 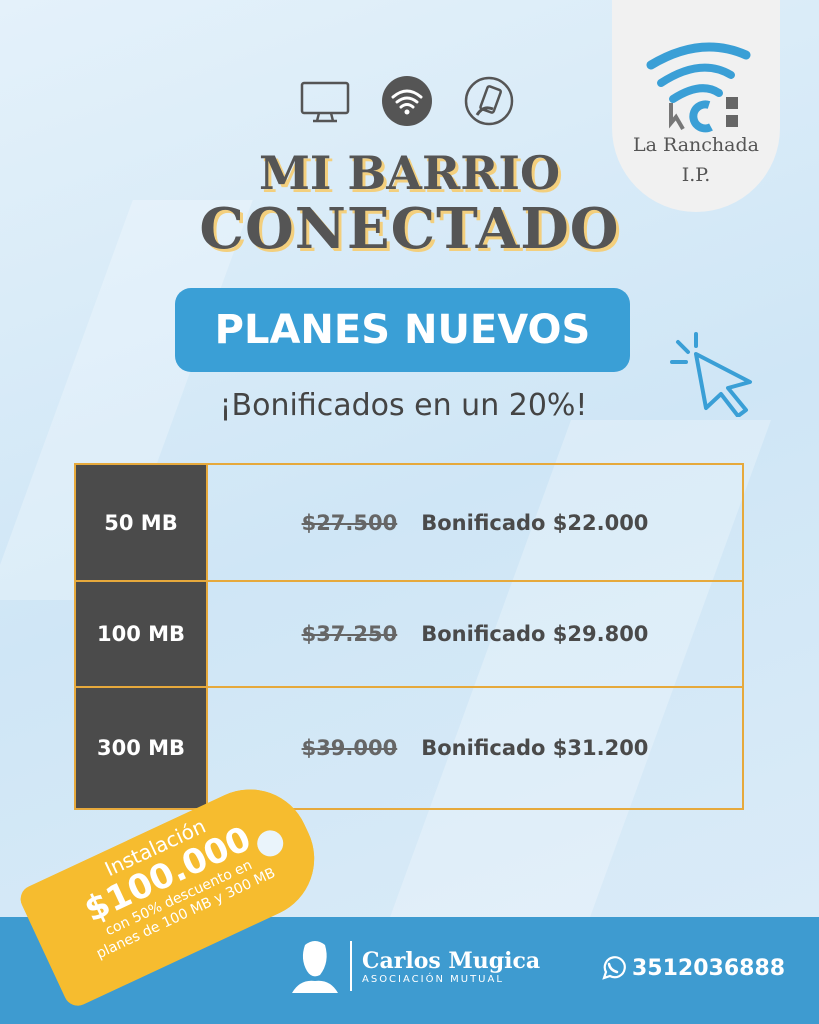 I want to click on la-ranchada-logo: La Ranchada I.P., so click(x=696, y=106).